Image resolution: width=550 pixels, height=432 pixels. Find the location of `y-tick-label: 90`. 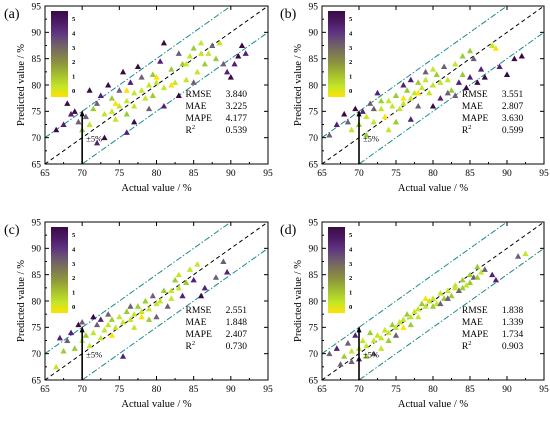

y-tick-label: 90 is located at coordinates (37, 250).